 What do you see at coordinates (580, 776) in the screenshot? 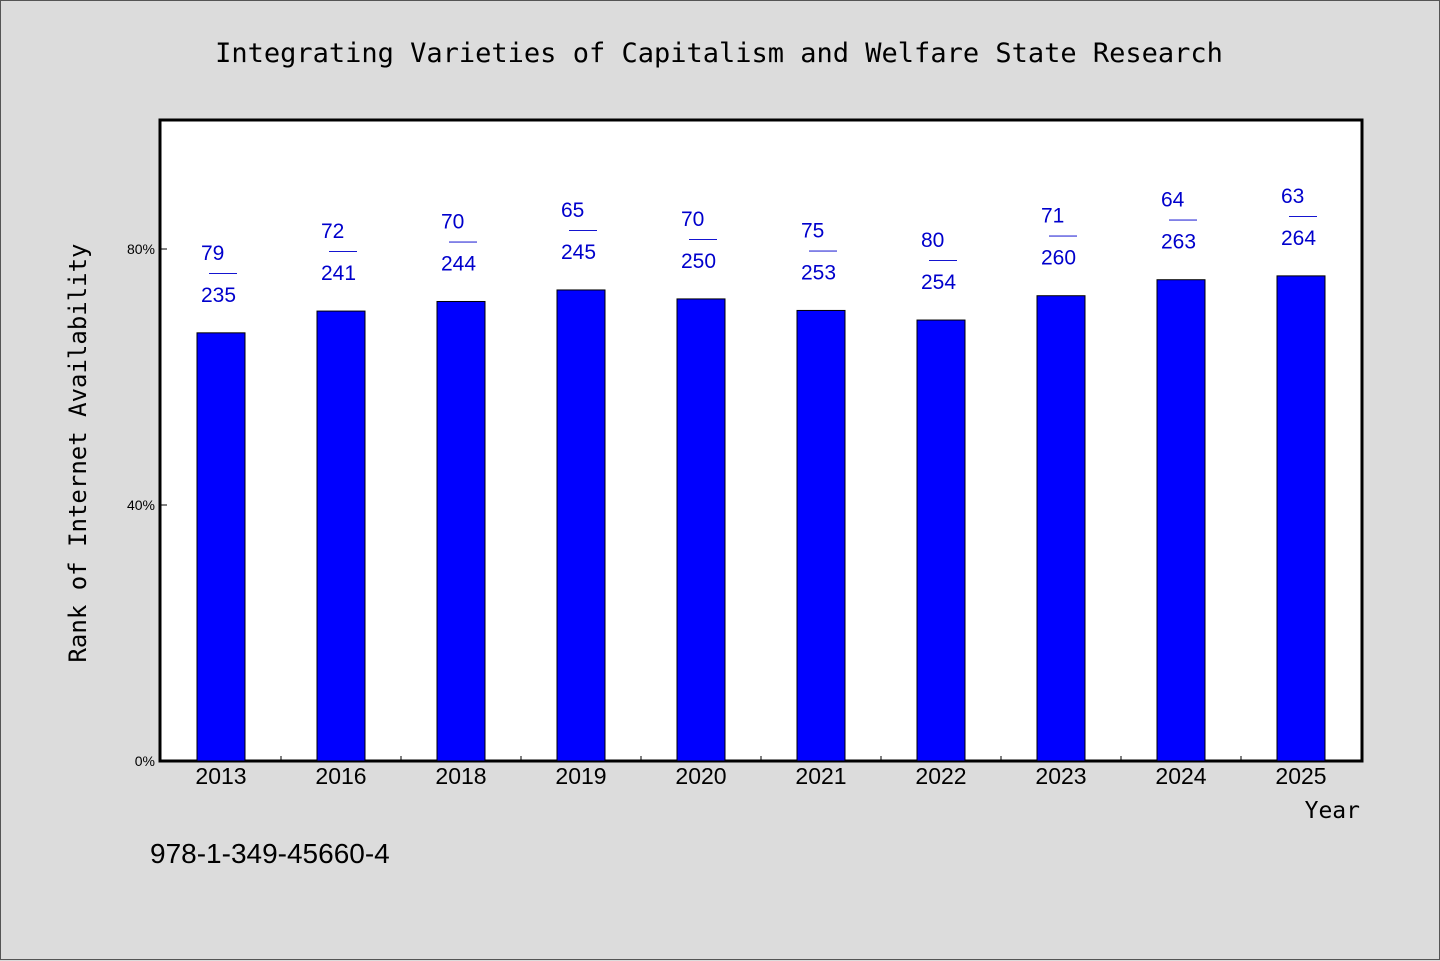
I see `x-tick-label-2019: 2019` at bounding box center [580, 776].